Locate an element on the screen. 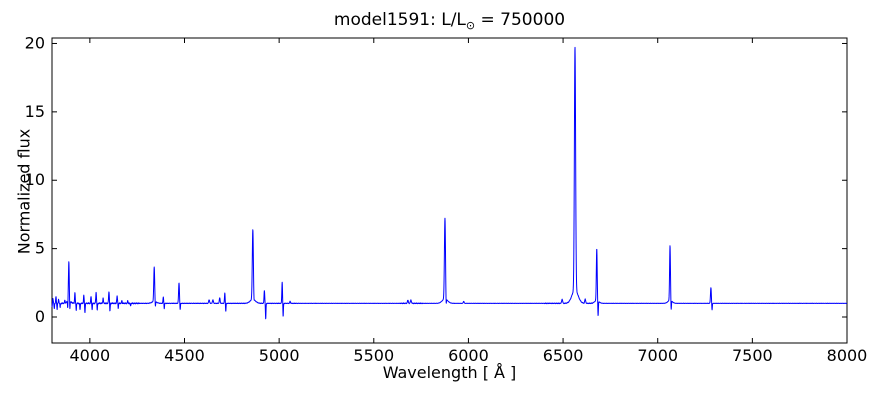  y-tick-label: 0 is located at coordinates (40, 316).